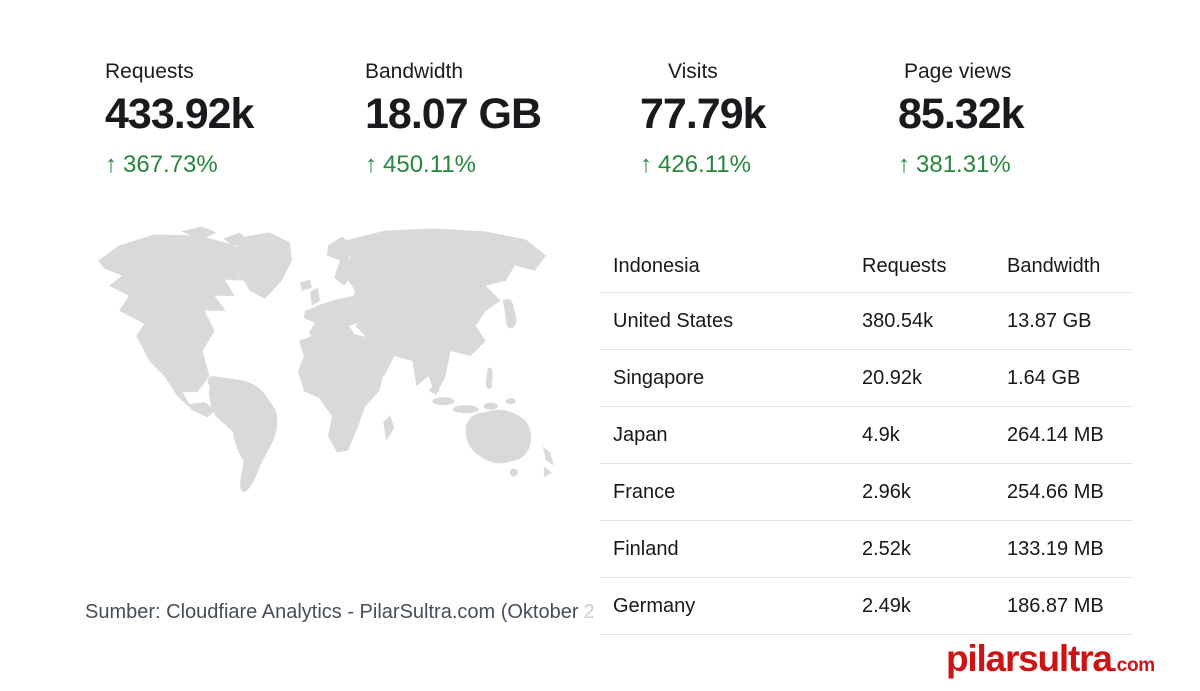 The height and width of the screenshot is (691, 1200). I want to click on table-row: Singapore 20.92k 1.64 GB, so click(866, 378).